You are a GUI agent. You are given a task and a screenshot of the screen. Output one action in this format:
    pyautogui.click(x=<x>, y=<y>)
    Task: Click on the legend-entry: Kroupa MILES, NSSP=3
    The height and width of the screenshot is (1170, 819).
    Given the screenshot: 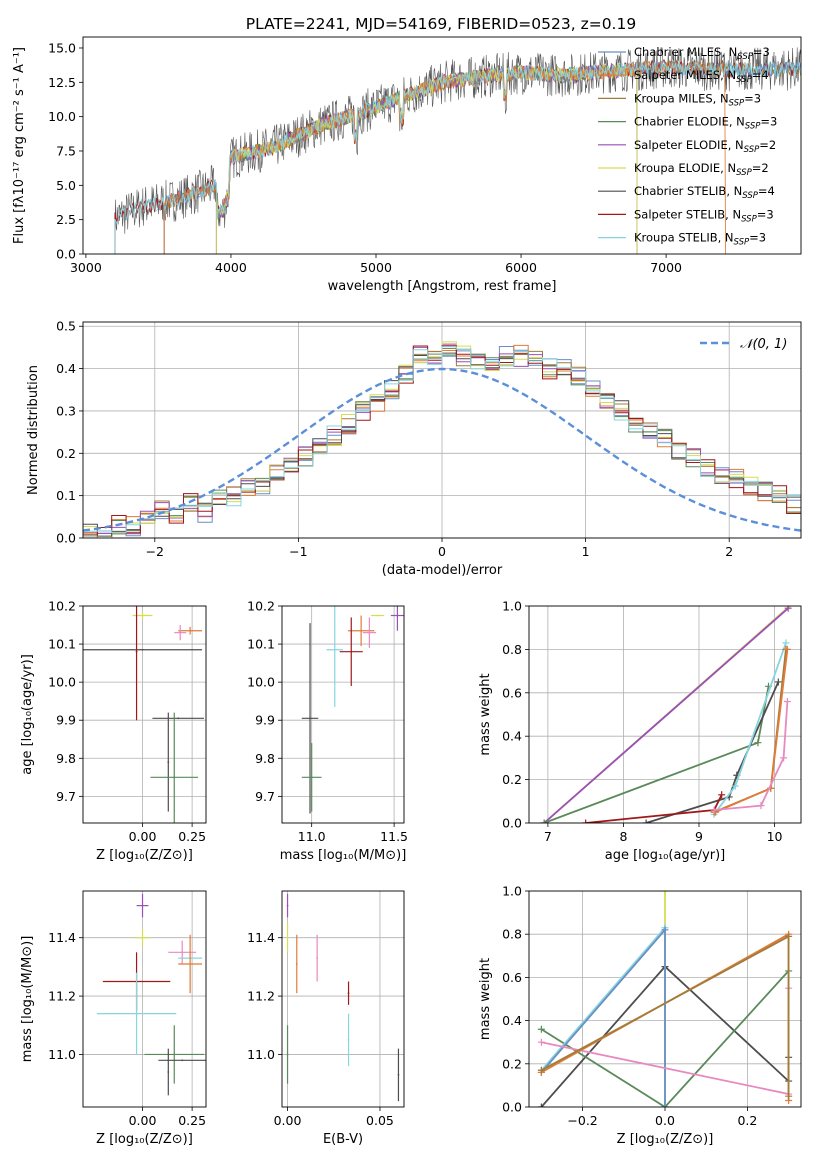 What is the action you would take?
    pyautogui.click(x=697, y=99)
    